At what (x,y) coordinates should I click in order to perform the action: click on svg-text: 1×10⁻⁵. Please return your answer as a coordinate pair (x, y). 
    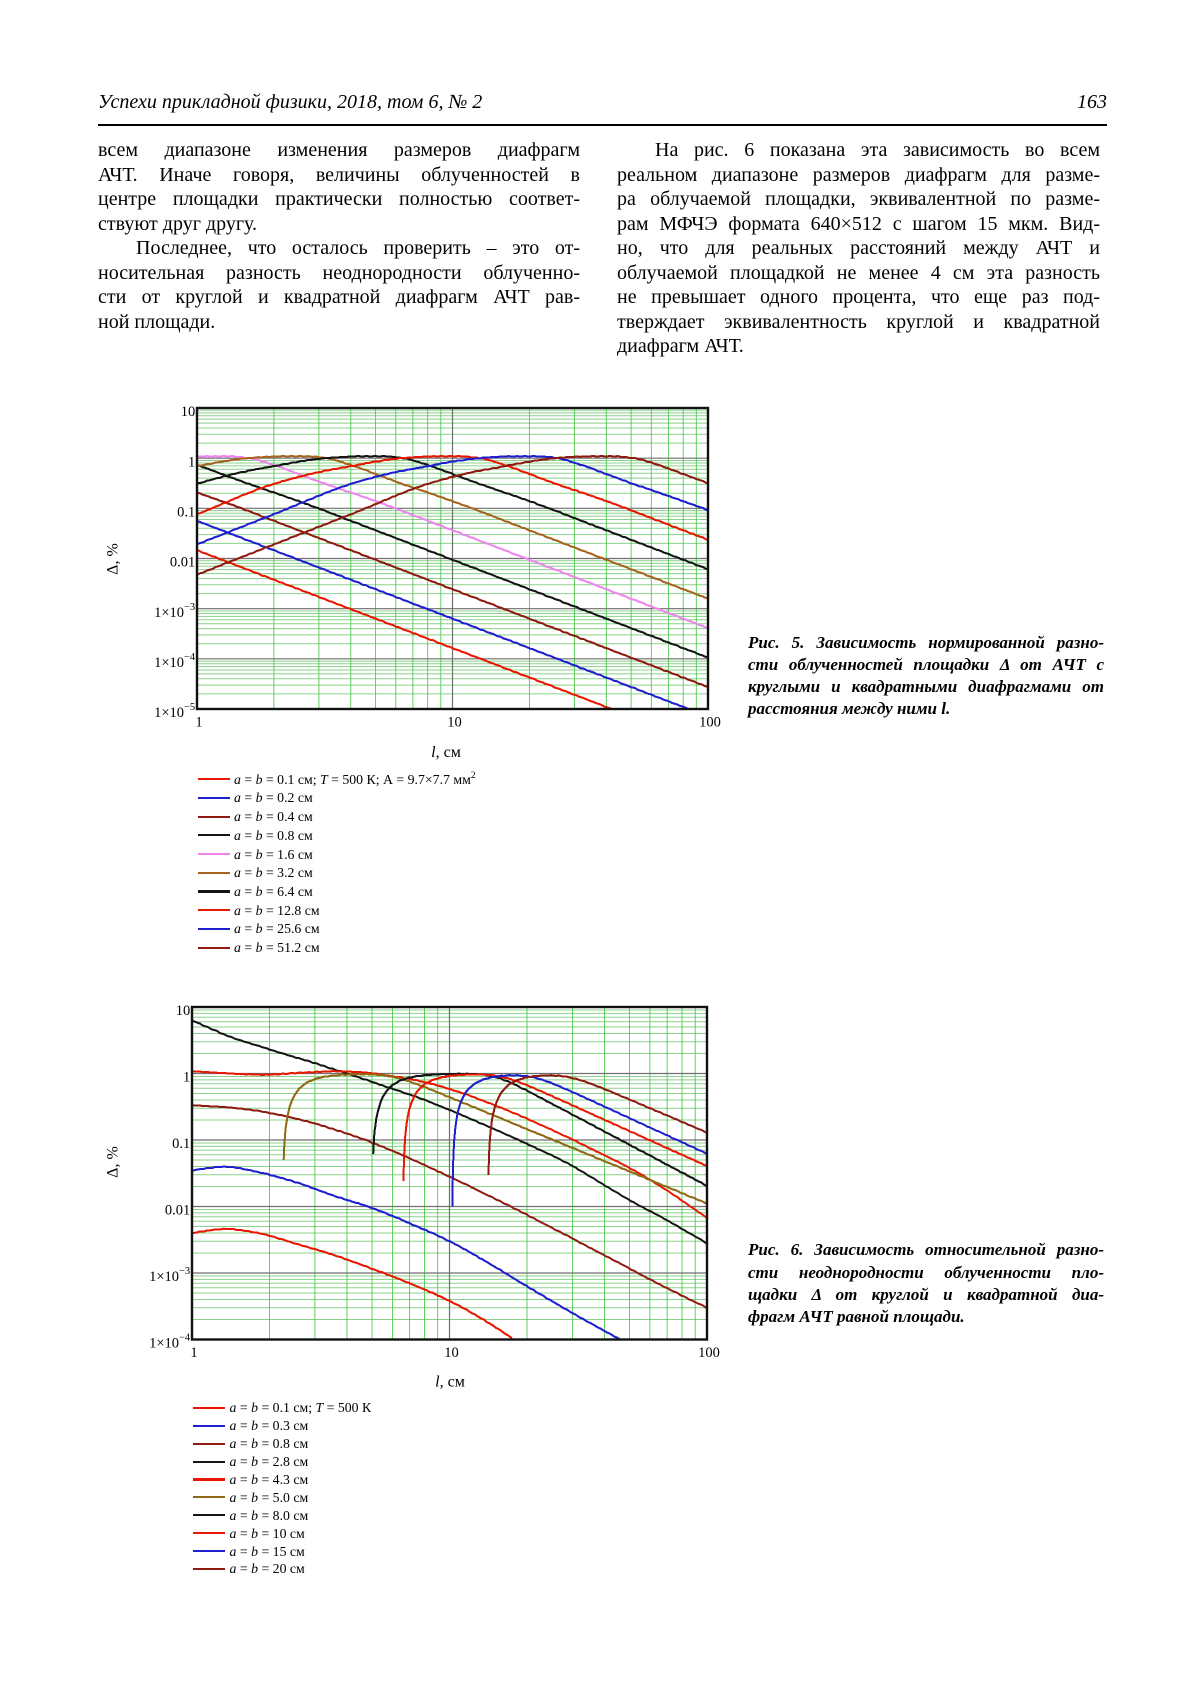
    Looking at the image, I should click on (174, 711).